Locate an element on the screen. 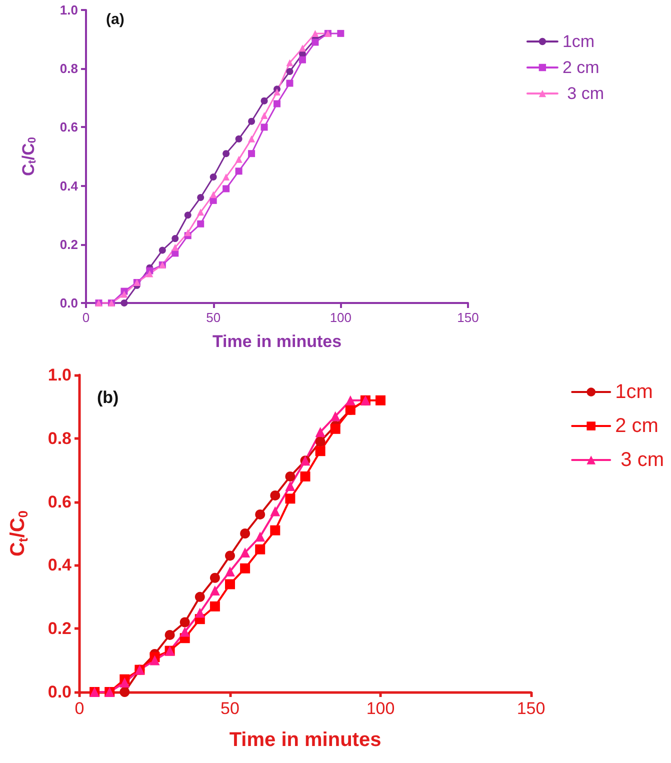  annotation: (a) is located at coordinates (115, 19).